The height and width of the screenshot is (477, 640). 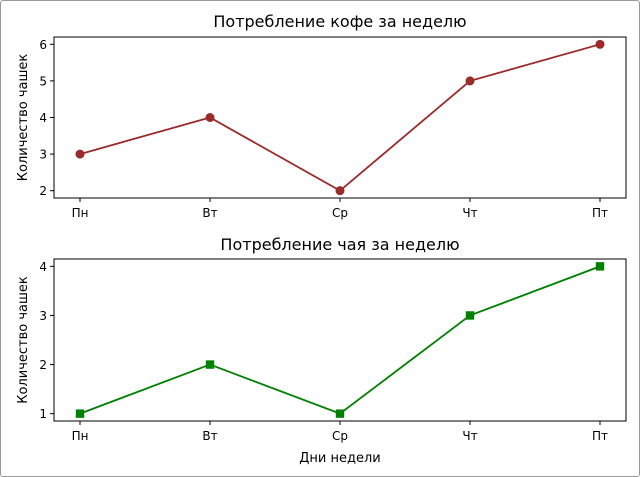 What do you see at coordinates (209, 213) in the screenshot?
I see `coffee-x-tick-label: Вт` at bounding box center [209, 213].